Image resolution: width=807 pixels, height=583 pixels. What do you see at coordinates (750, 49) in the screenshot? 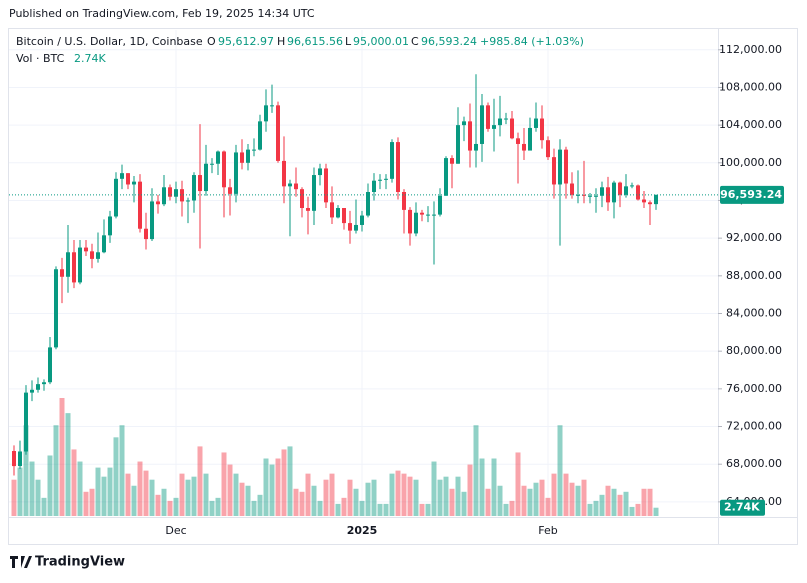
I see `y-tick-label: 112,000.00` at bounding box center [750, 49].